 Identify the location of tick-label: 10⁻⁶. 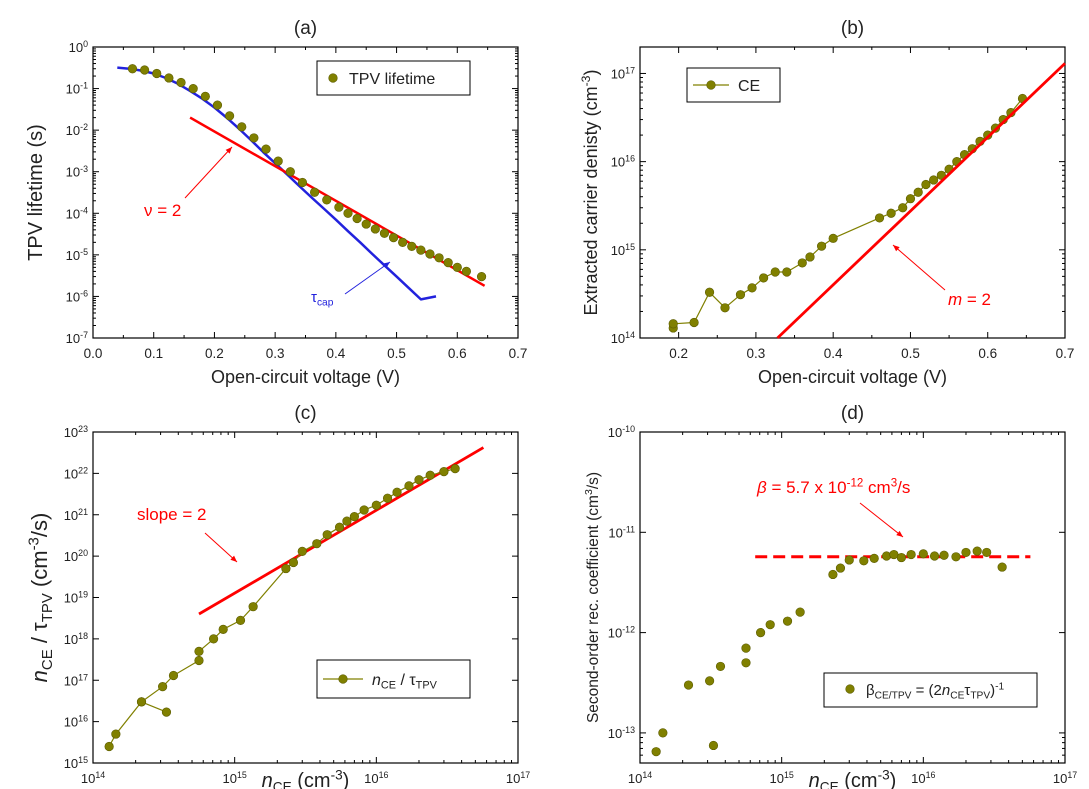
(77, 296).